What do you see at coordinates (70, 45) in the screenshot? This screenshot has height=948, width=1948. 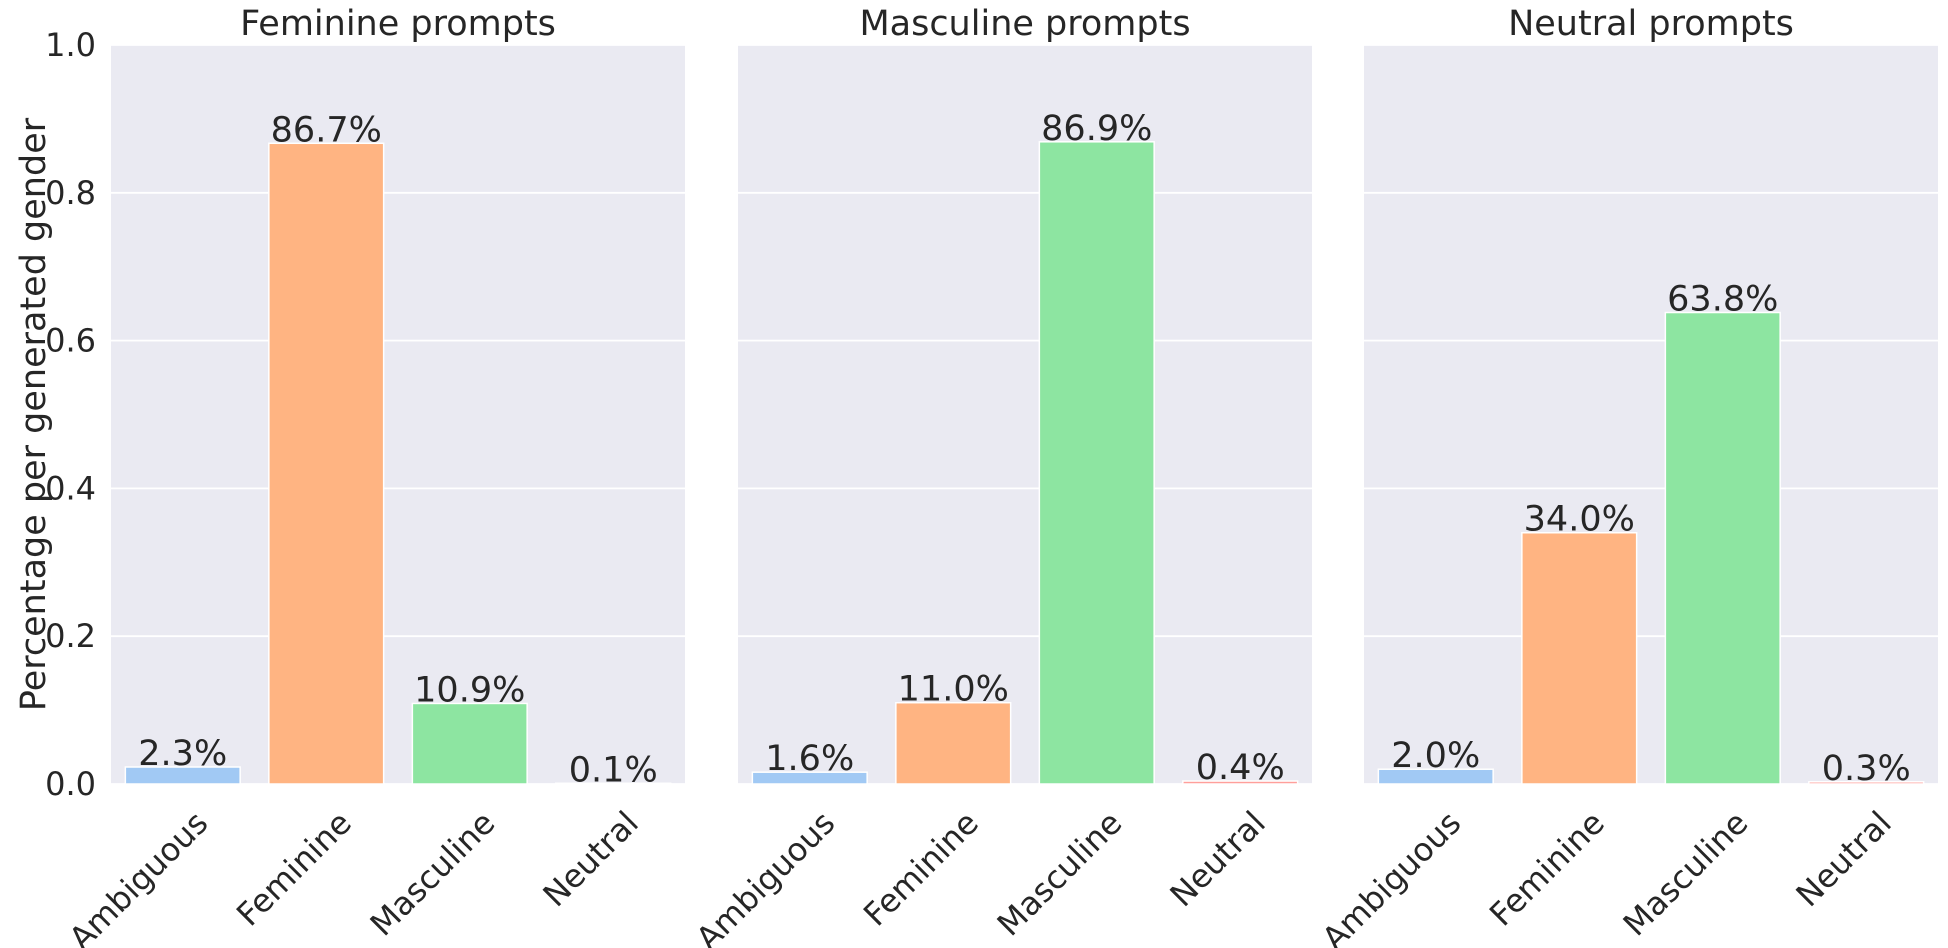 I see `y-tick-label: 1.0` at bounding box center [70, 45].